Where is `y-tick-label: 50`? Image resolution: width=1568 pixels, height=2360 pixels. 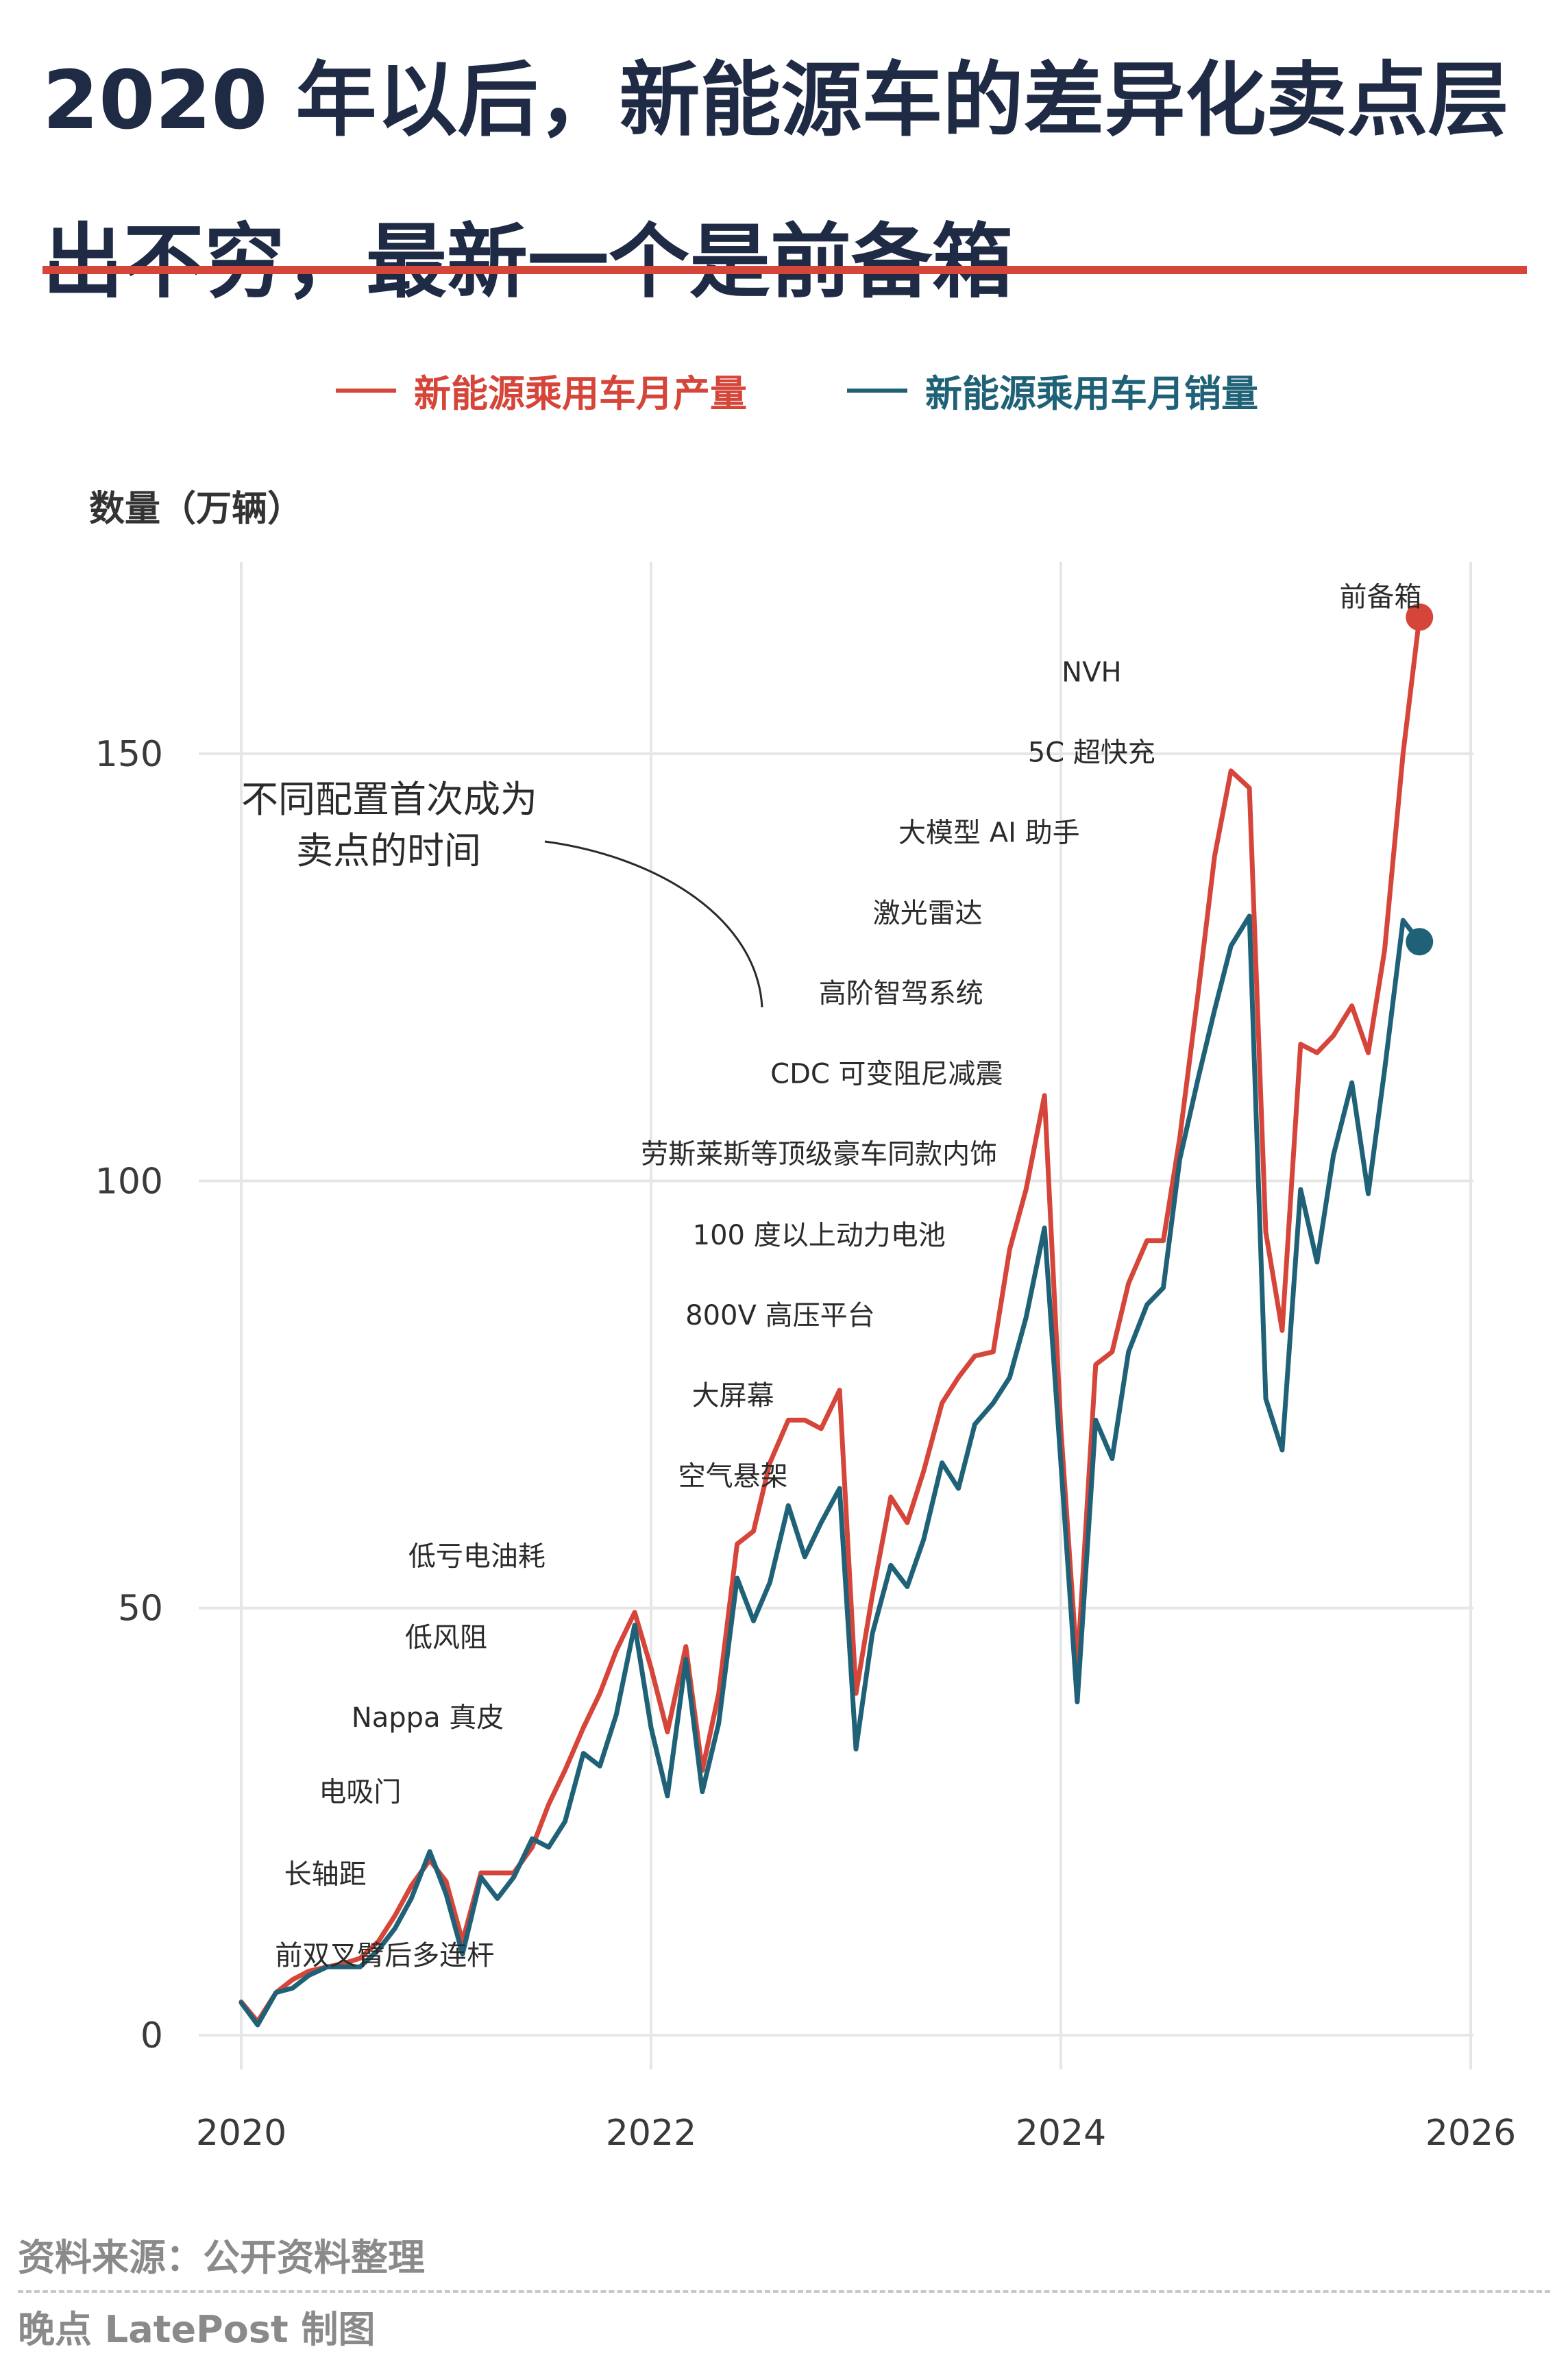
y-tick-label: 50 is located at coordinates (140, 1609).